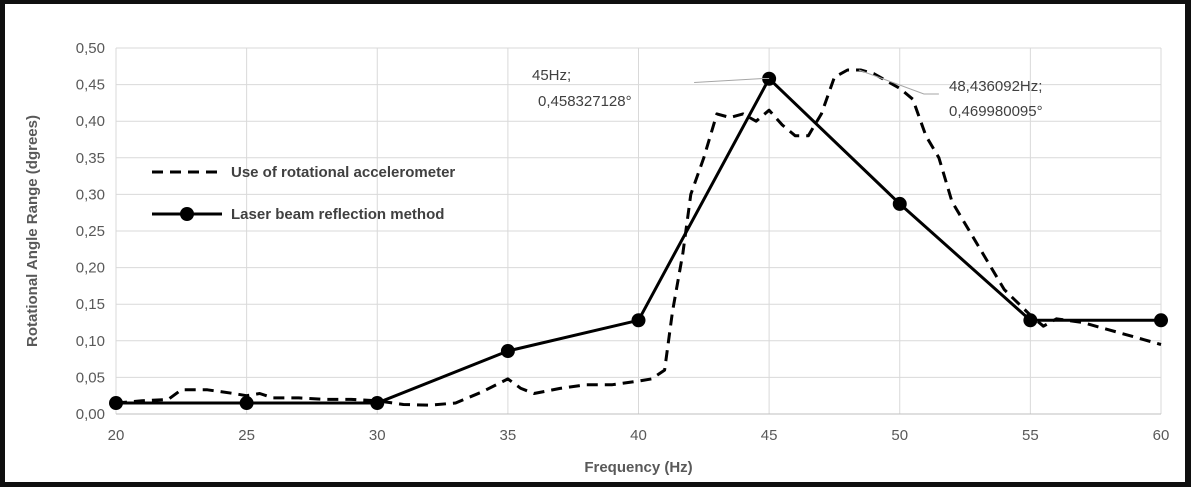 This screenshot has height=487, width=1191. I want to click on y-tick-label: 0,35, so click(90, 158).